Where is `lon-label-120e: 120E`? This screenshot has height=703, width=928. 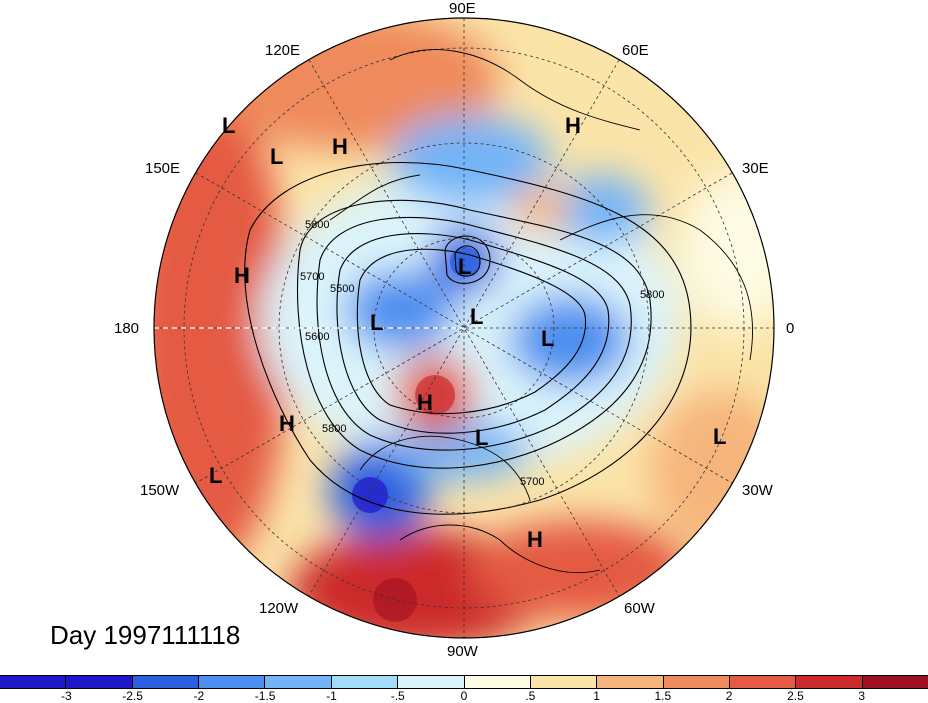
lon-label-120e: 120E is located at coordinates (283, 50).